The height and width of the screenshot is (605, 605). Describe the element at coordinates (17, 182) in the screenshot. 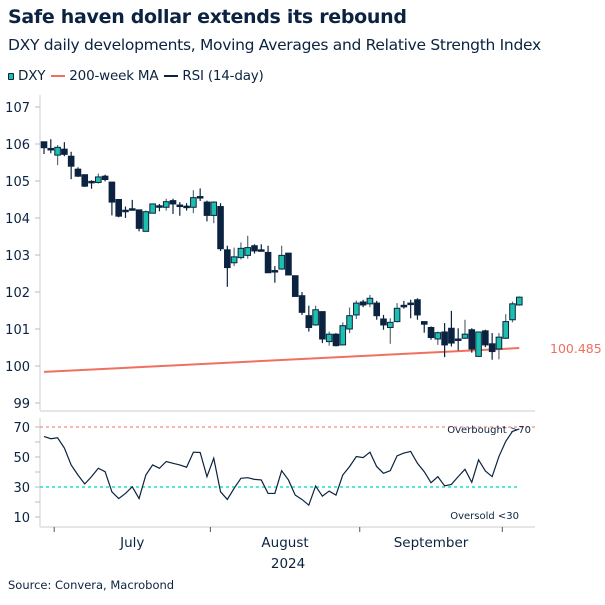

I see `price-y-tick-label: 105` at that location.